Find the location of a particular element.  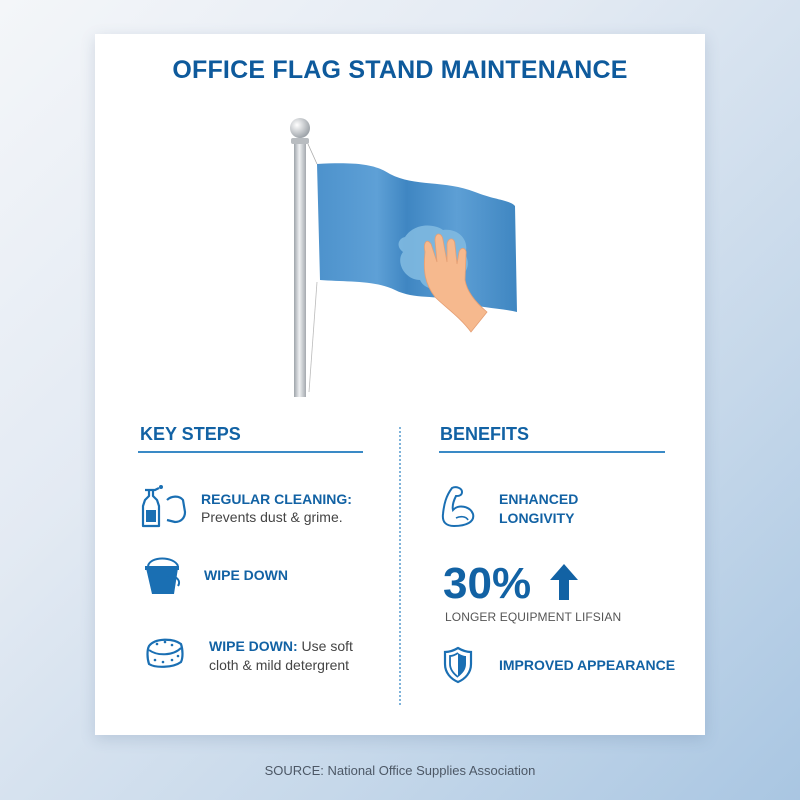

step-title: WIPE DOWN: is located at coordinates (253, 646).